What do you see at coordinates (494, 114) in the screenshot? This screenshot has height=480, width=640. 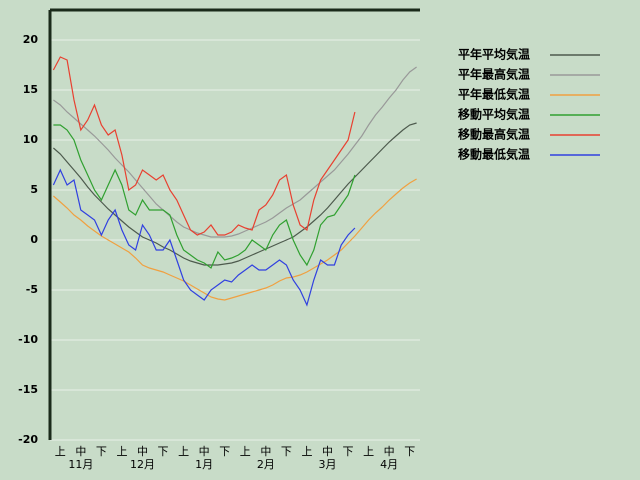 I see `legend-label: 移動平均気温` at bounding box center [494, 114].